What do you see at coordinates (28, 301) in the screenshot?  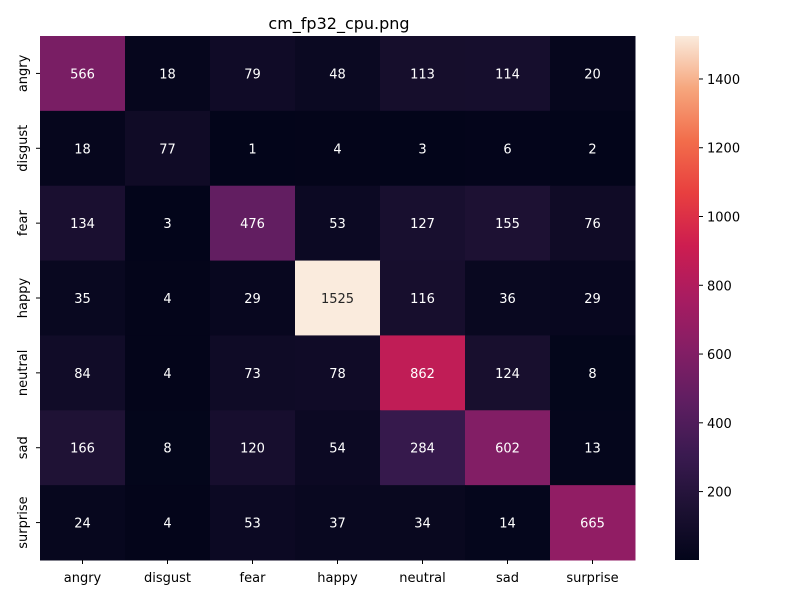 I see `y-axis: angry disgust fear happy neutral sad surprise` at bounding box center [28, 301].